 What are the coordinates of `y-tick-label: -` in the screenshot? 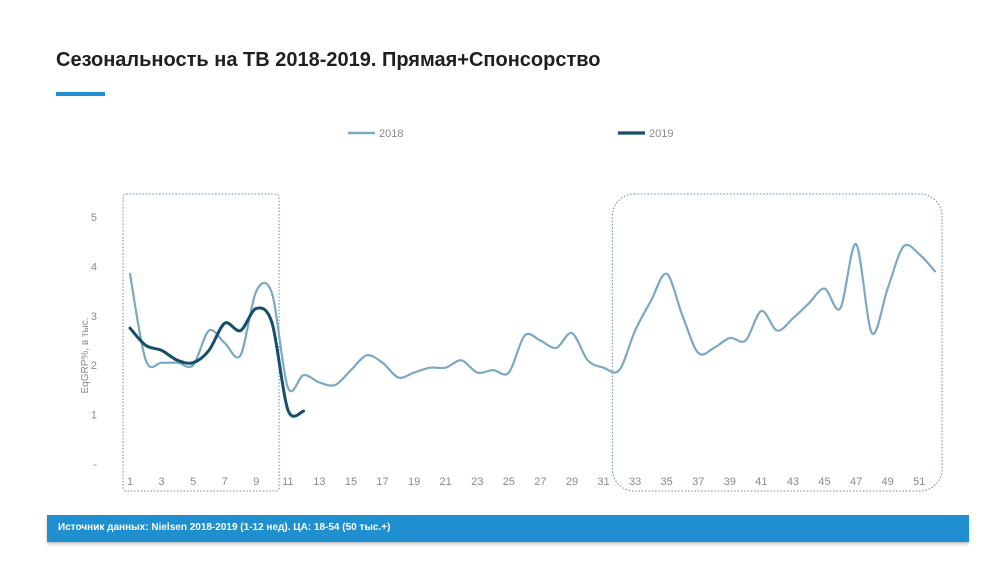 It's located at (95, 465).